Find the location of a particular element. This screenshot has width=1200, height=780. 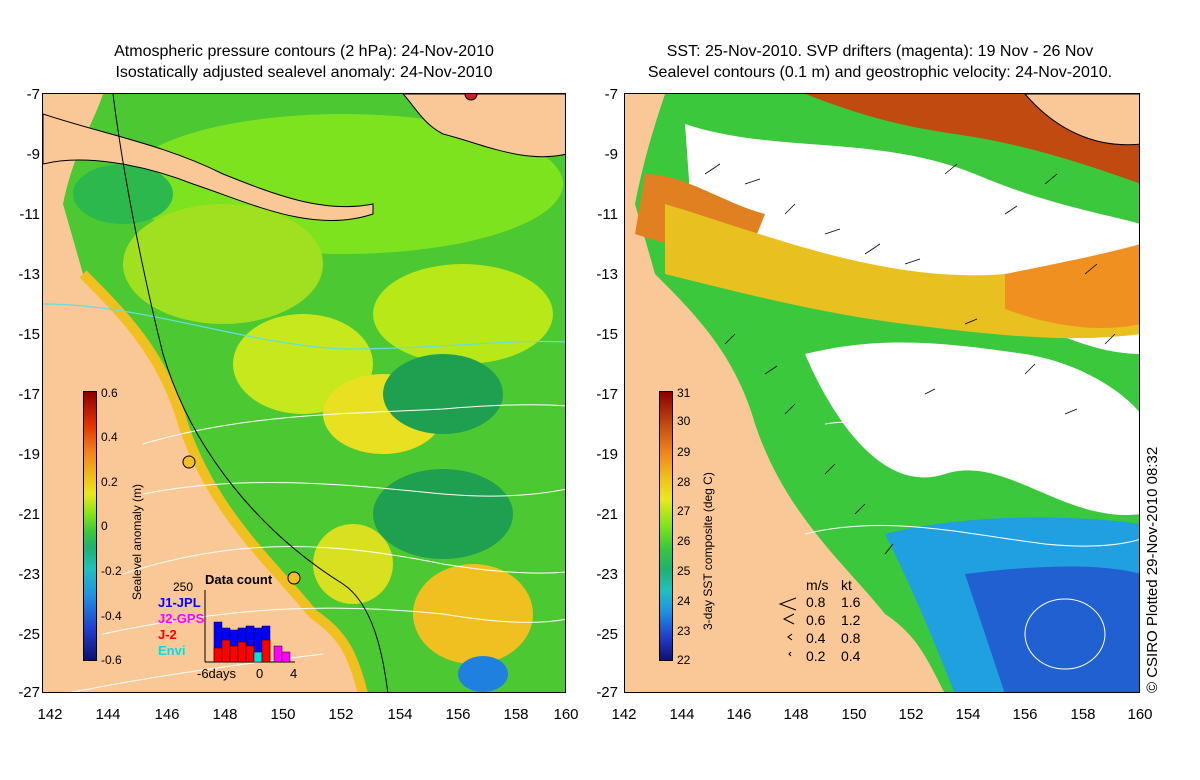

left-y-label: -9 is located at coordinates (33, 154).